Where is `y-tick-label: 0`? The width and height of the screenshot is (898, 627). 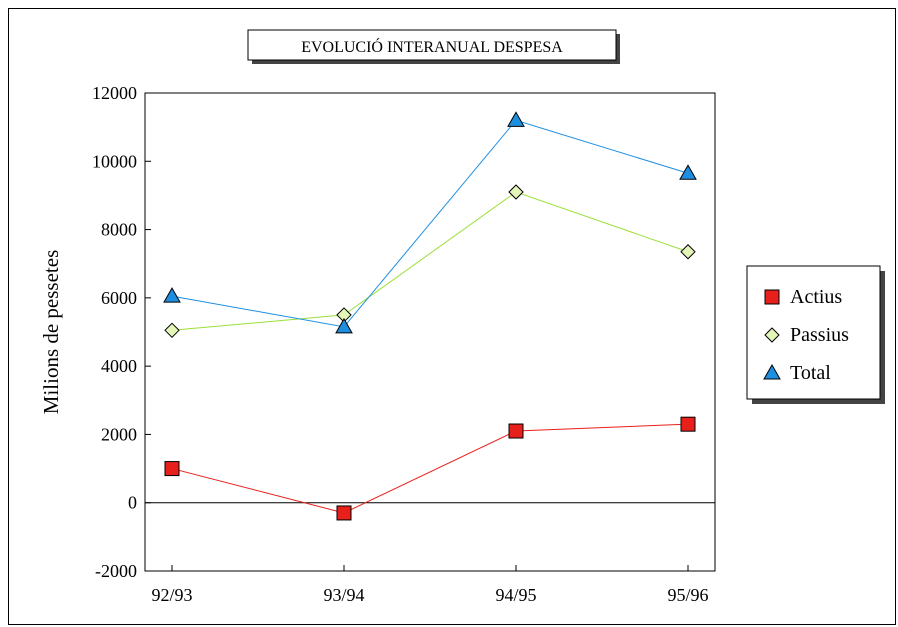
y-tick-label: 0 is located at coordinates (132, 503).